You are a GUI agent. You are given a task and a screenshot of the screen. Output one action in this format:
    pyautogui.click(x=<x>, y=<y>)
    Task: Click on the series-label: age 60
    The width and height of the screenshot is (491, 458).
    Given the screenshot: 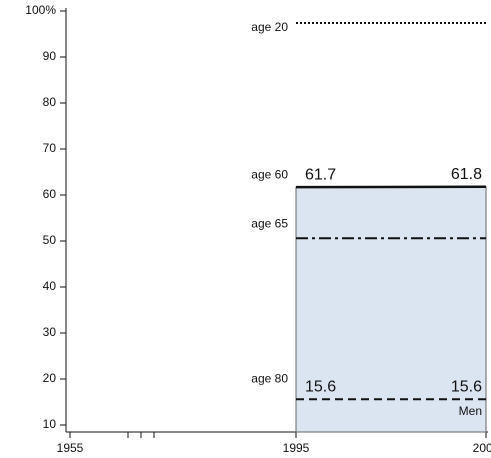 What is the action you would take?
    pyautogui.click(x=269, y=174)
    